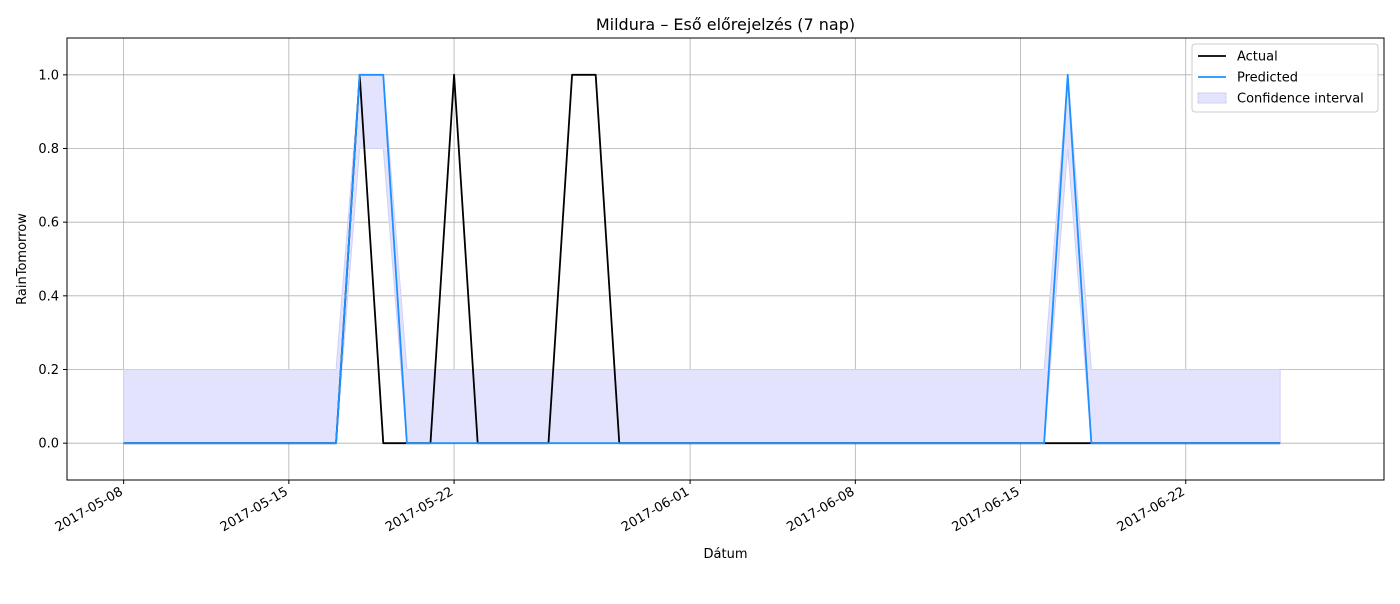 This screenshot has width=1400, height=604. What do you see at coordinates (48, 149) in the screenshot?
I see `y-tick-label: 0.8` at bounding box center [48, 149].